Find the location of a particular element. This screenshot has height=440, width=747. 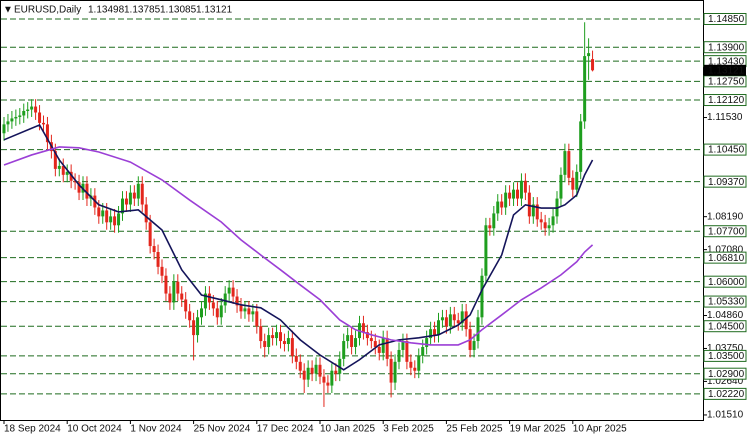

level-label: 1.03500 is located at coordinates (726, 356).